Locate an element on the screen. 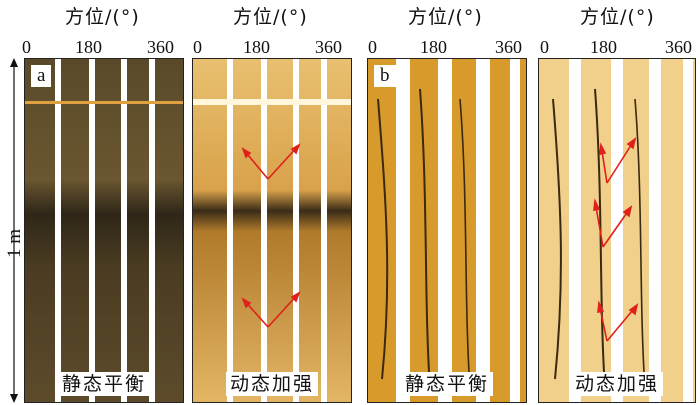 The width and height of the screenshot is (700, 405). depth-scale is located at coordinates (14, 230).